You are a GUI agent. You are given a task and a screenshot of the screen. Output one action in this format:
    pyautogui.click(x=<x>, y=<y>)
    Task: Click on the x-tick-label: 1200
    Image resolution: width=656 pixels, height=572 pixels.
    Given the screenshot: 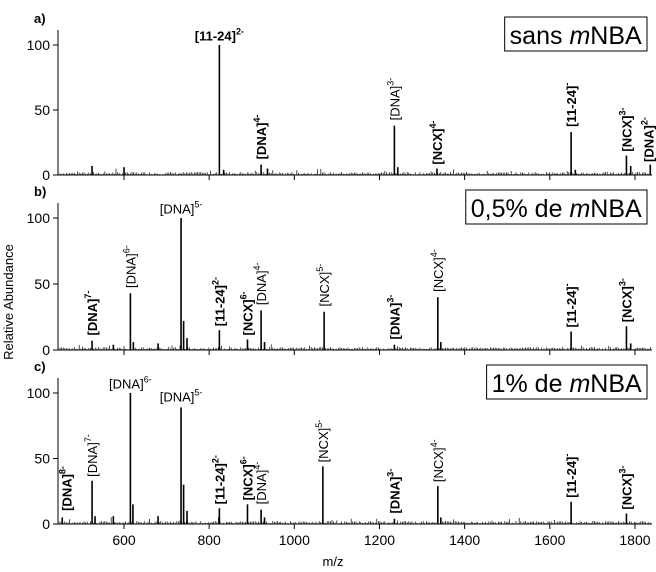 What is the action you would take?
    pyautogui.click(x=379, y=540)
    